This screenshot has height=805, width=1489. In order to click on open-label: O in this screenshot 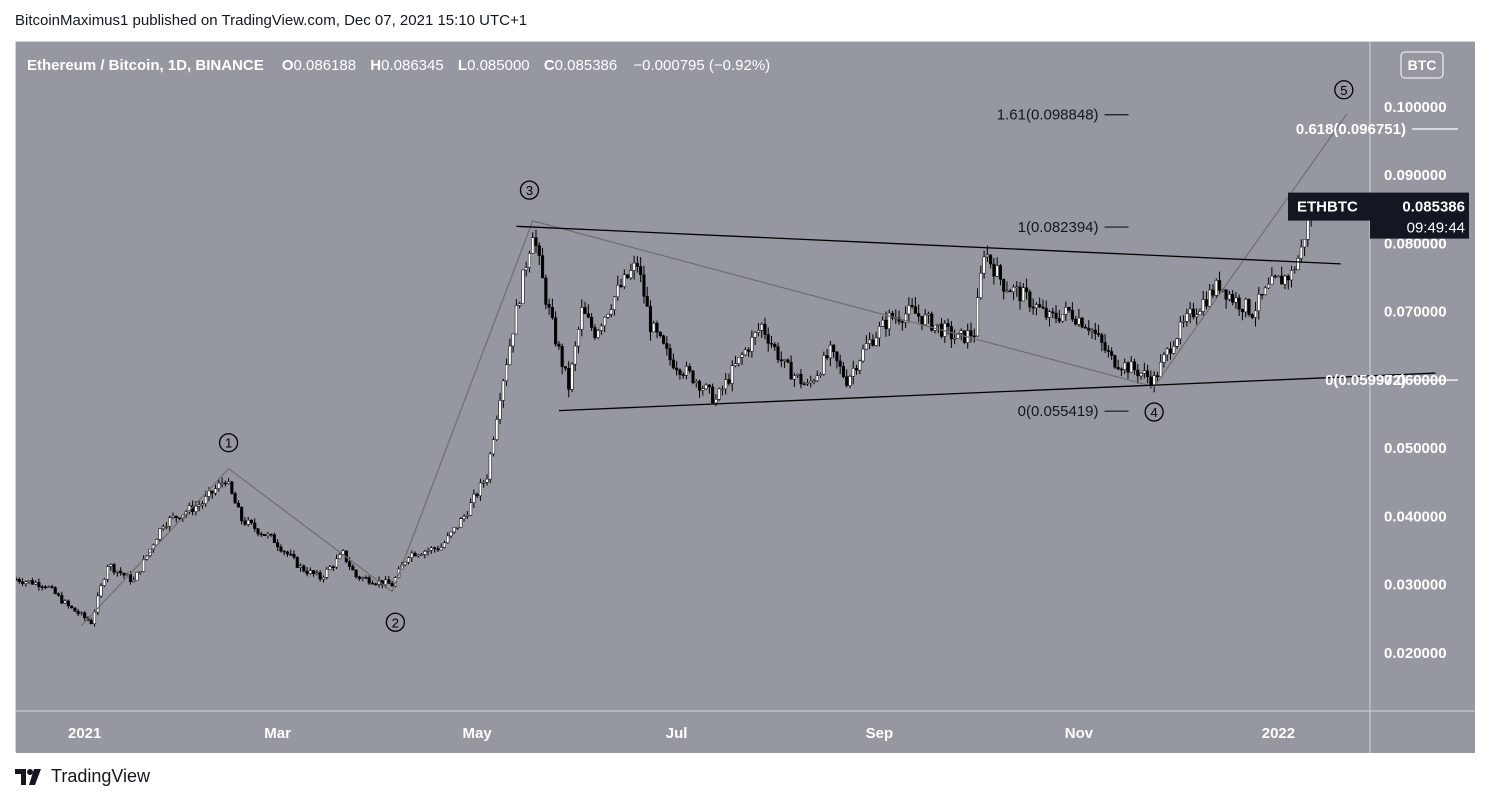, I will do `click(288, 65)`.